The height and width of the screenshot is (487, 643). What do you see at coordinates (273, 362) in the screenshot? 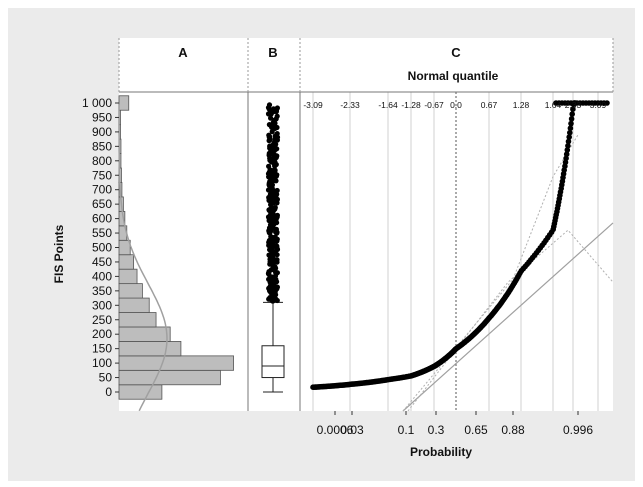
I see `box-iqr` at bounding box center [273, 362].